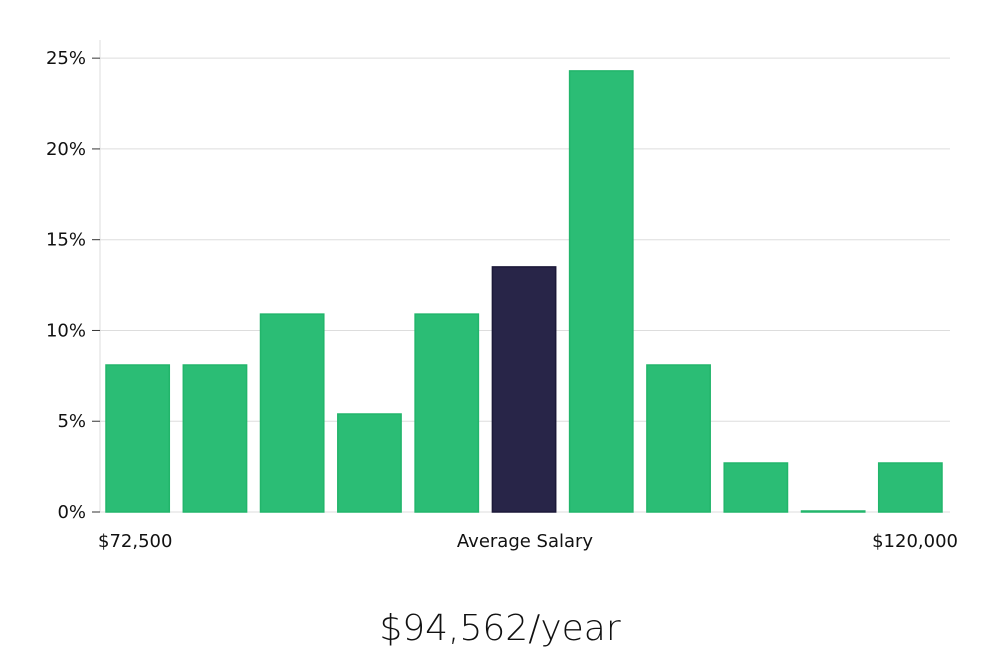 The image size is (1000, 664). I want to click on y-tick-label: 10%, so click(66, 330).